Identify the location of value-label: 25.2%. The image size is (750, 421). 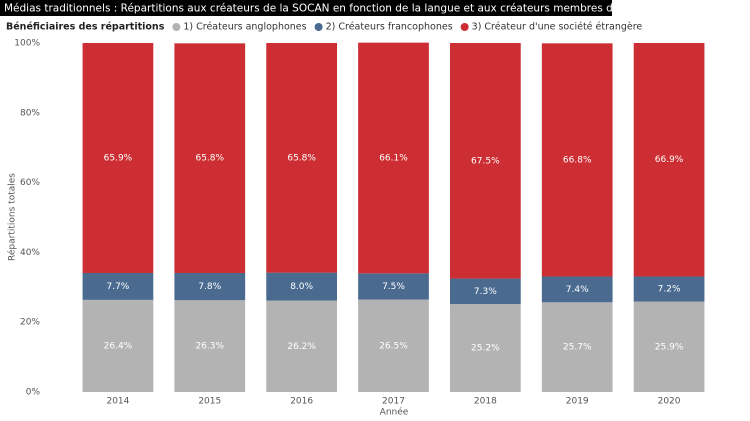
(485, 349).